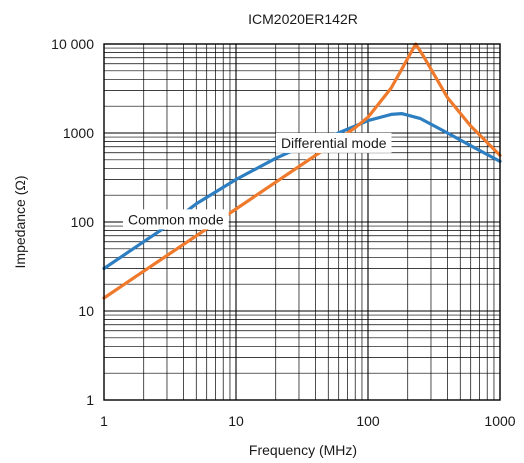  What do you see at coordinates (303, 19) in the screenshot?
I see `chart-title: ICM2020ER142R` at bounding box center [303, 19].